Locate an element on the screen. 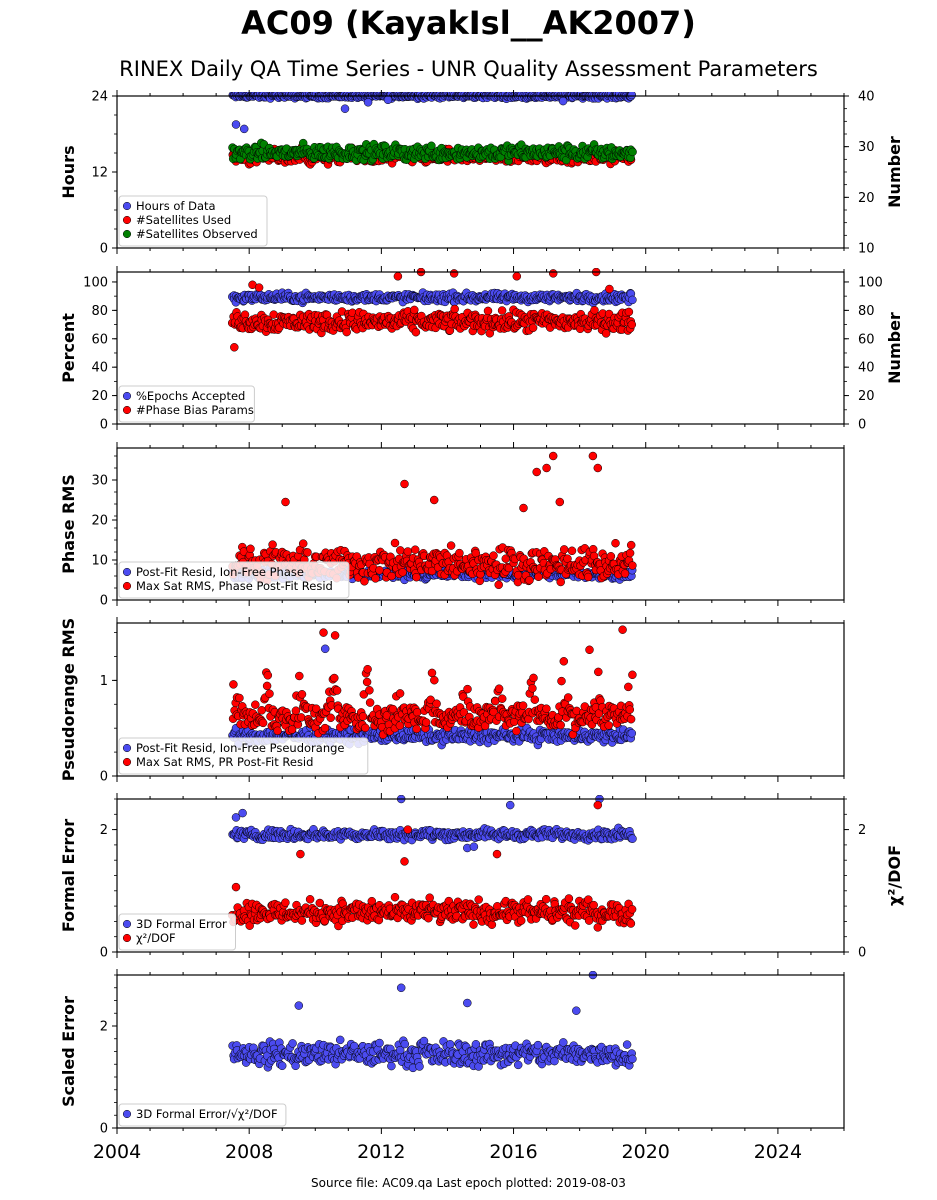 This screenshot has height=1200, width=937. y-tick-label: 100 is located at coordinates (95, 282).